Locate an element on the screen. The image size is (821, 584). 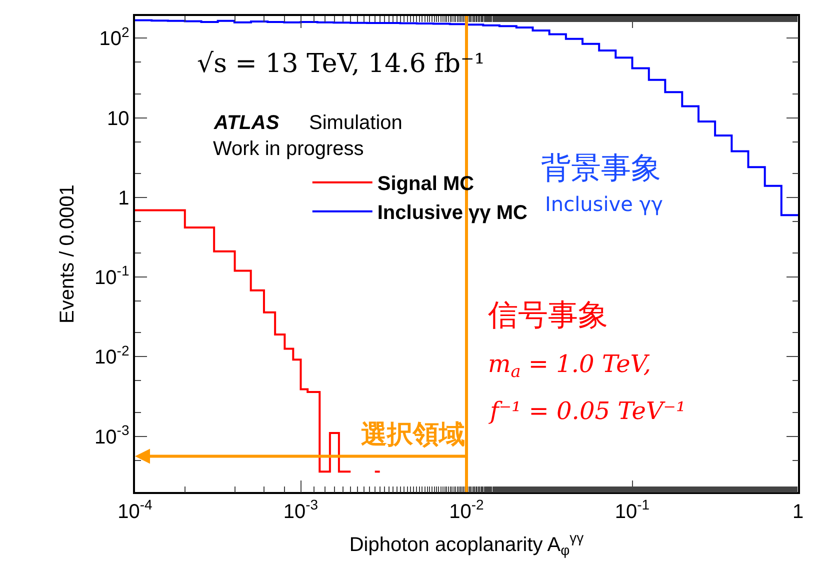
annotation: Inclusive γγ is located at coordinates (604, 204).